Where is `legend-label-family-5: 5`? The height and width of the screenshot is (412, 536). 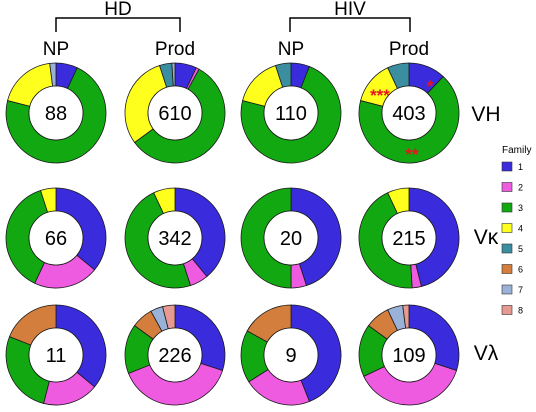 legend-label-family-5: 5 is located at coordinates (520, 249).